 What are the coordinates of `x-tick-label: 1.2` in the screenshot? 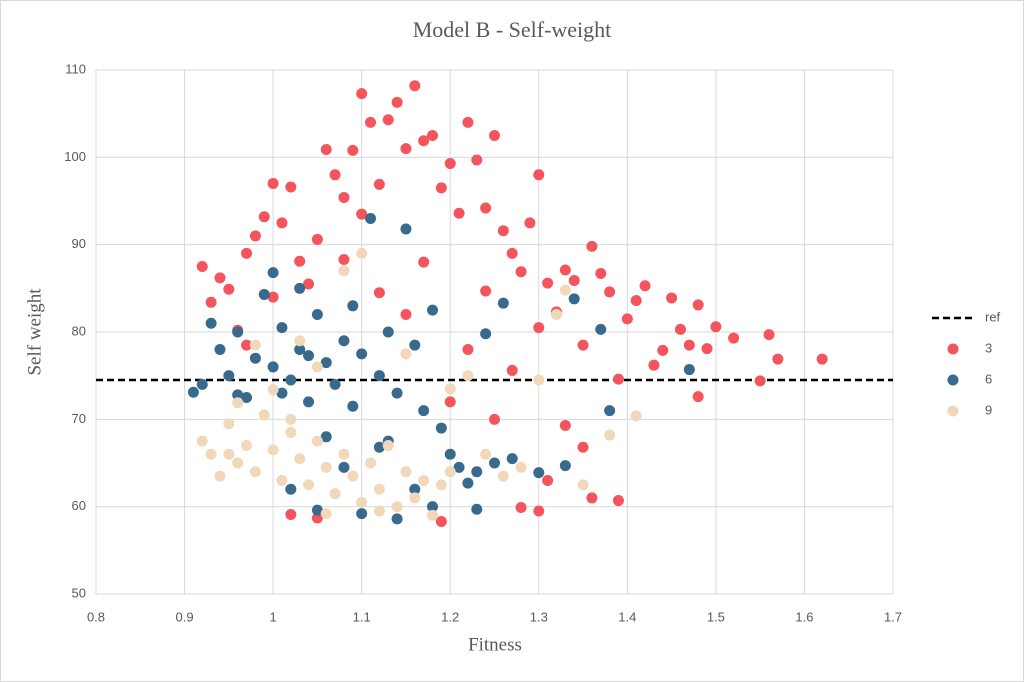 It's located at (450, 616).